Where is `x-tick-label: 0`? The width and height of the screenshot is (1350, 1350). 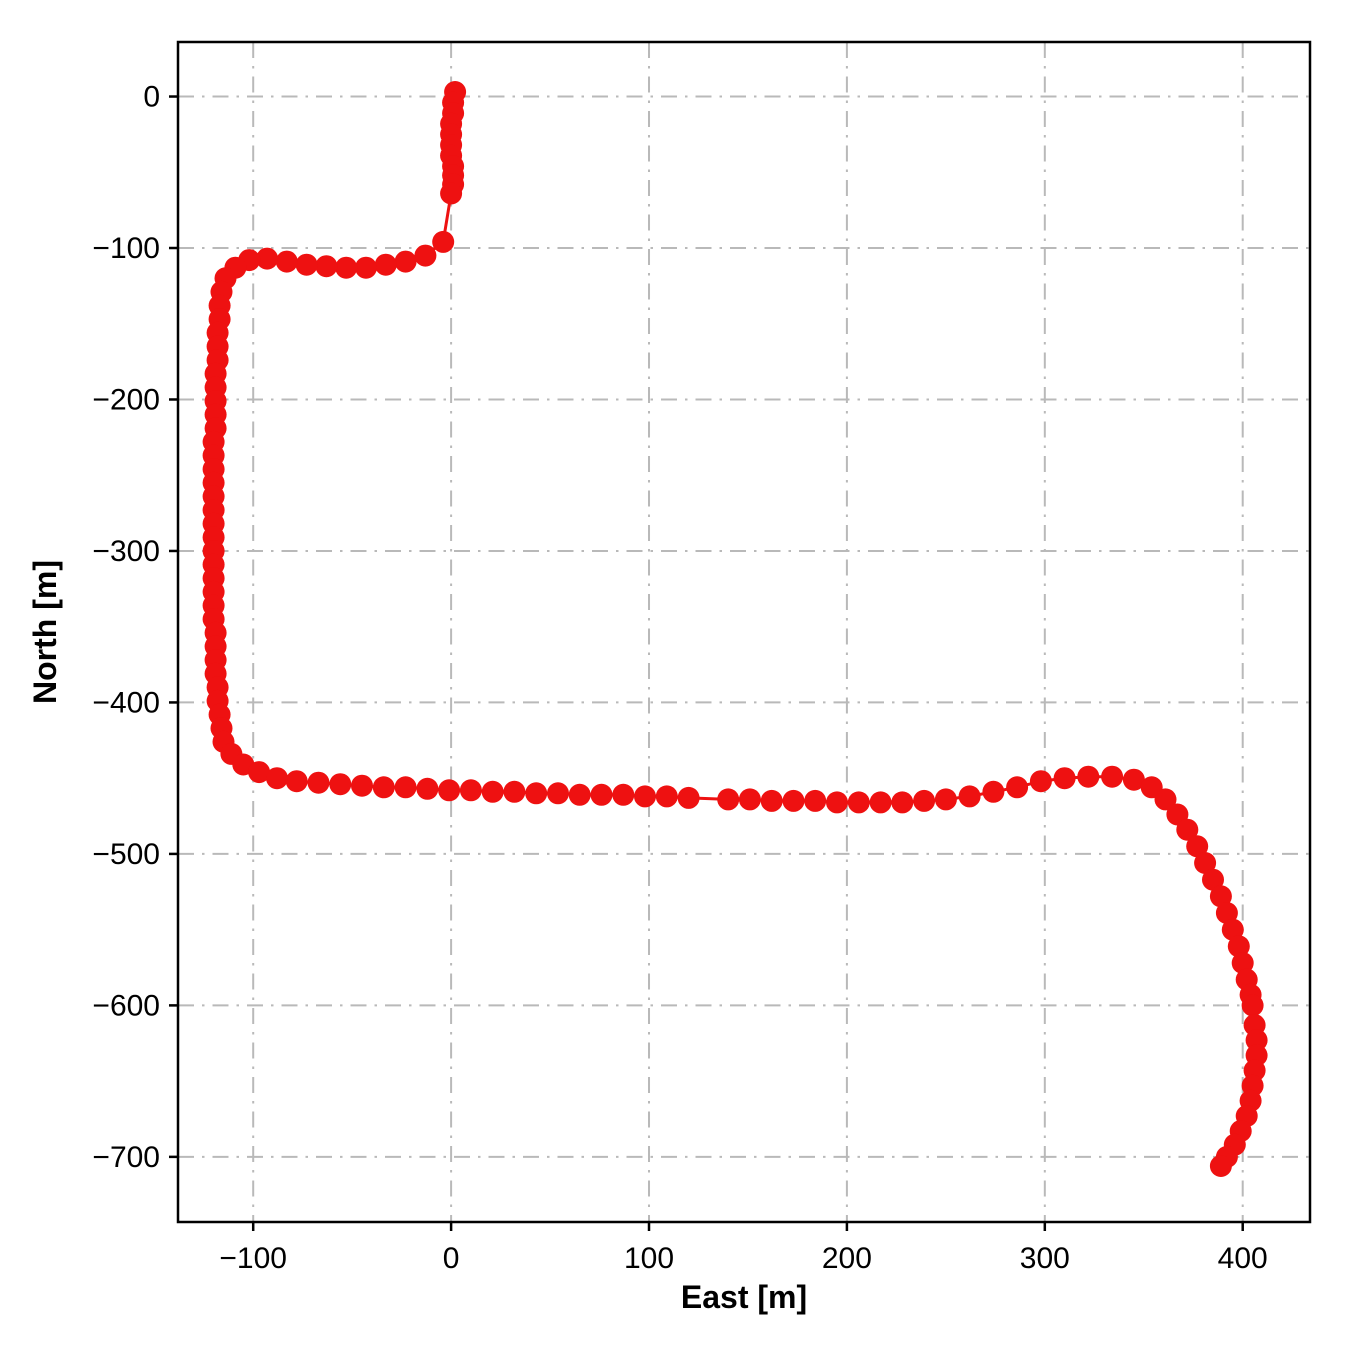
x-tick-label: 0 is located at coordinates (451, 1258).